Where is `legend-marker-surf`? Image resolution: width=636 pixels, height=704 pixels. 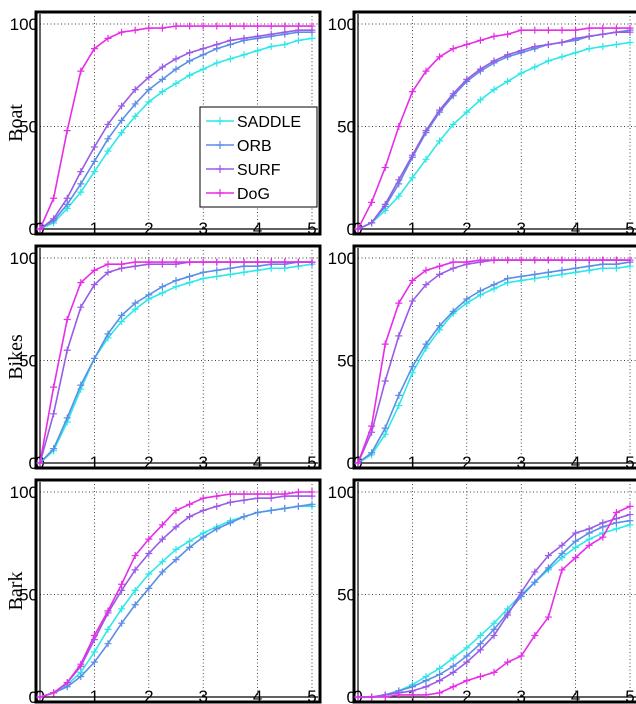 legend-marker-surf is located at coordinates (220, 169).